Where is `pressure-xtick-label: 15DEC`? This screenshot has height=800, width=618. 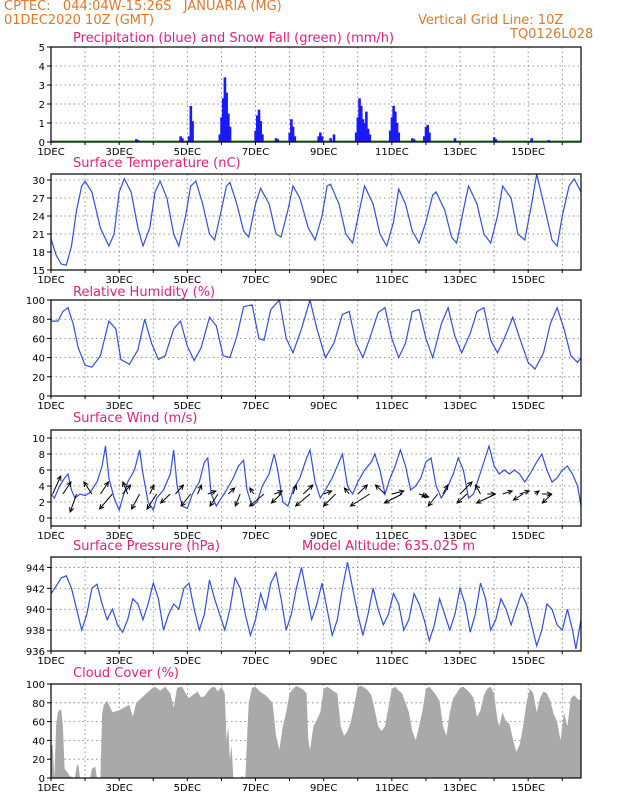
pressure-xtick-label: 15DEC is located at coordinates (528, 661).